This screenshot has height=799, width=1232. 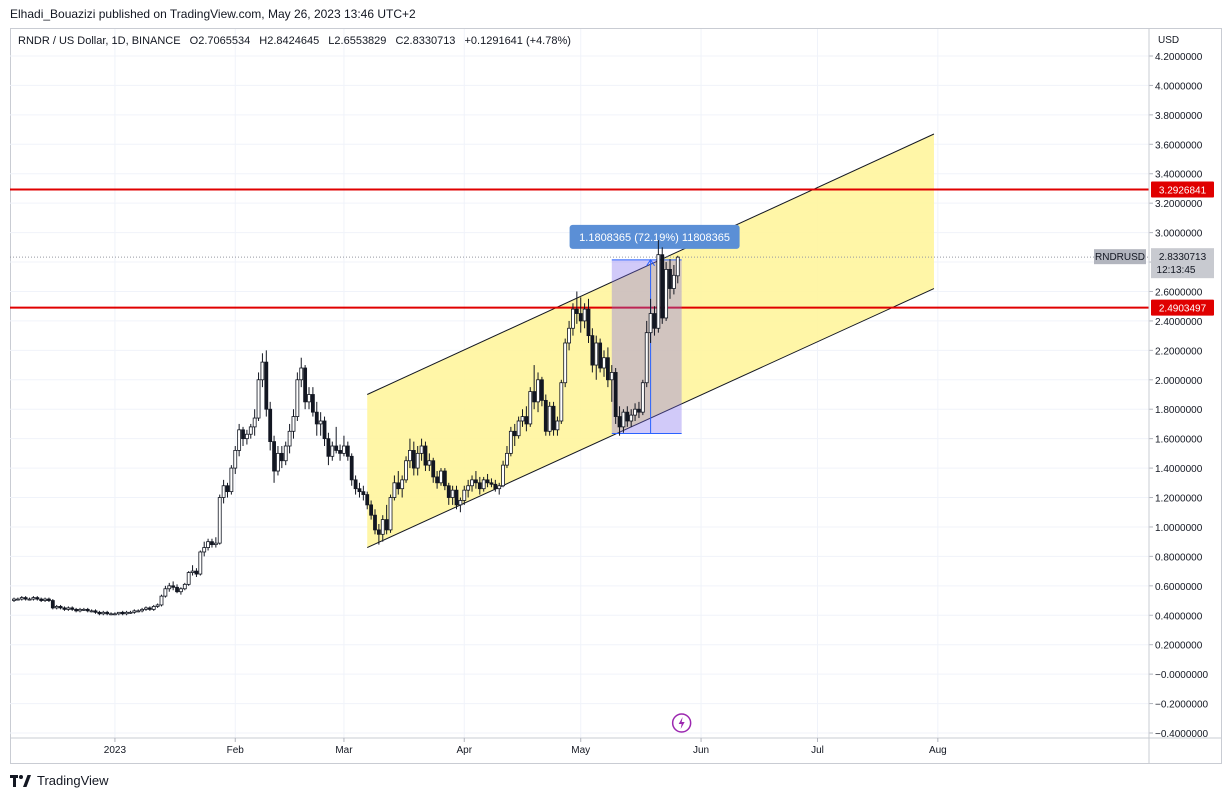 I want to click on lightning-bolt, so click(x=681, y=723).